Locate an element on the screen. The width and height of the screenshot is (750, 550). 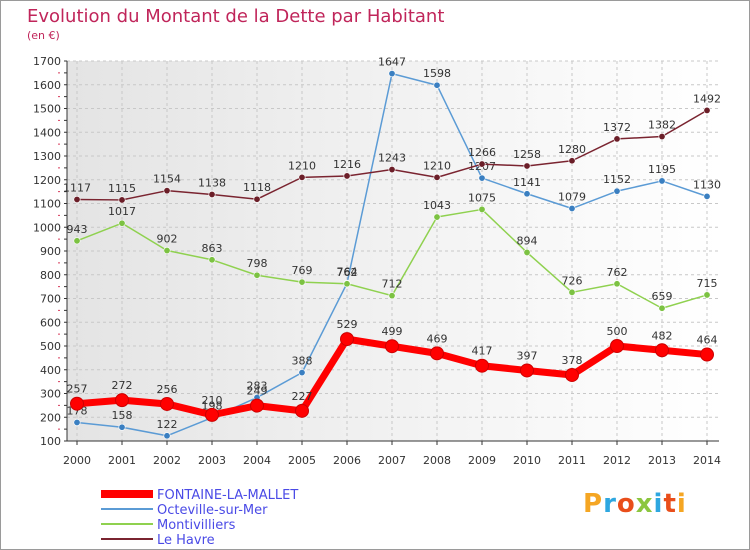
y-tick-label: 300 is located at coordinates (50, 394).